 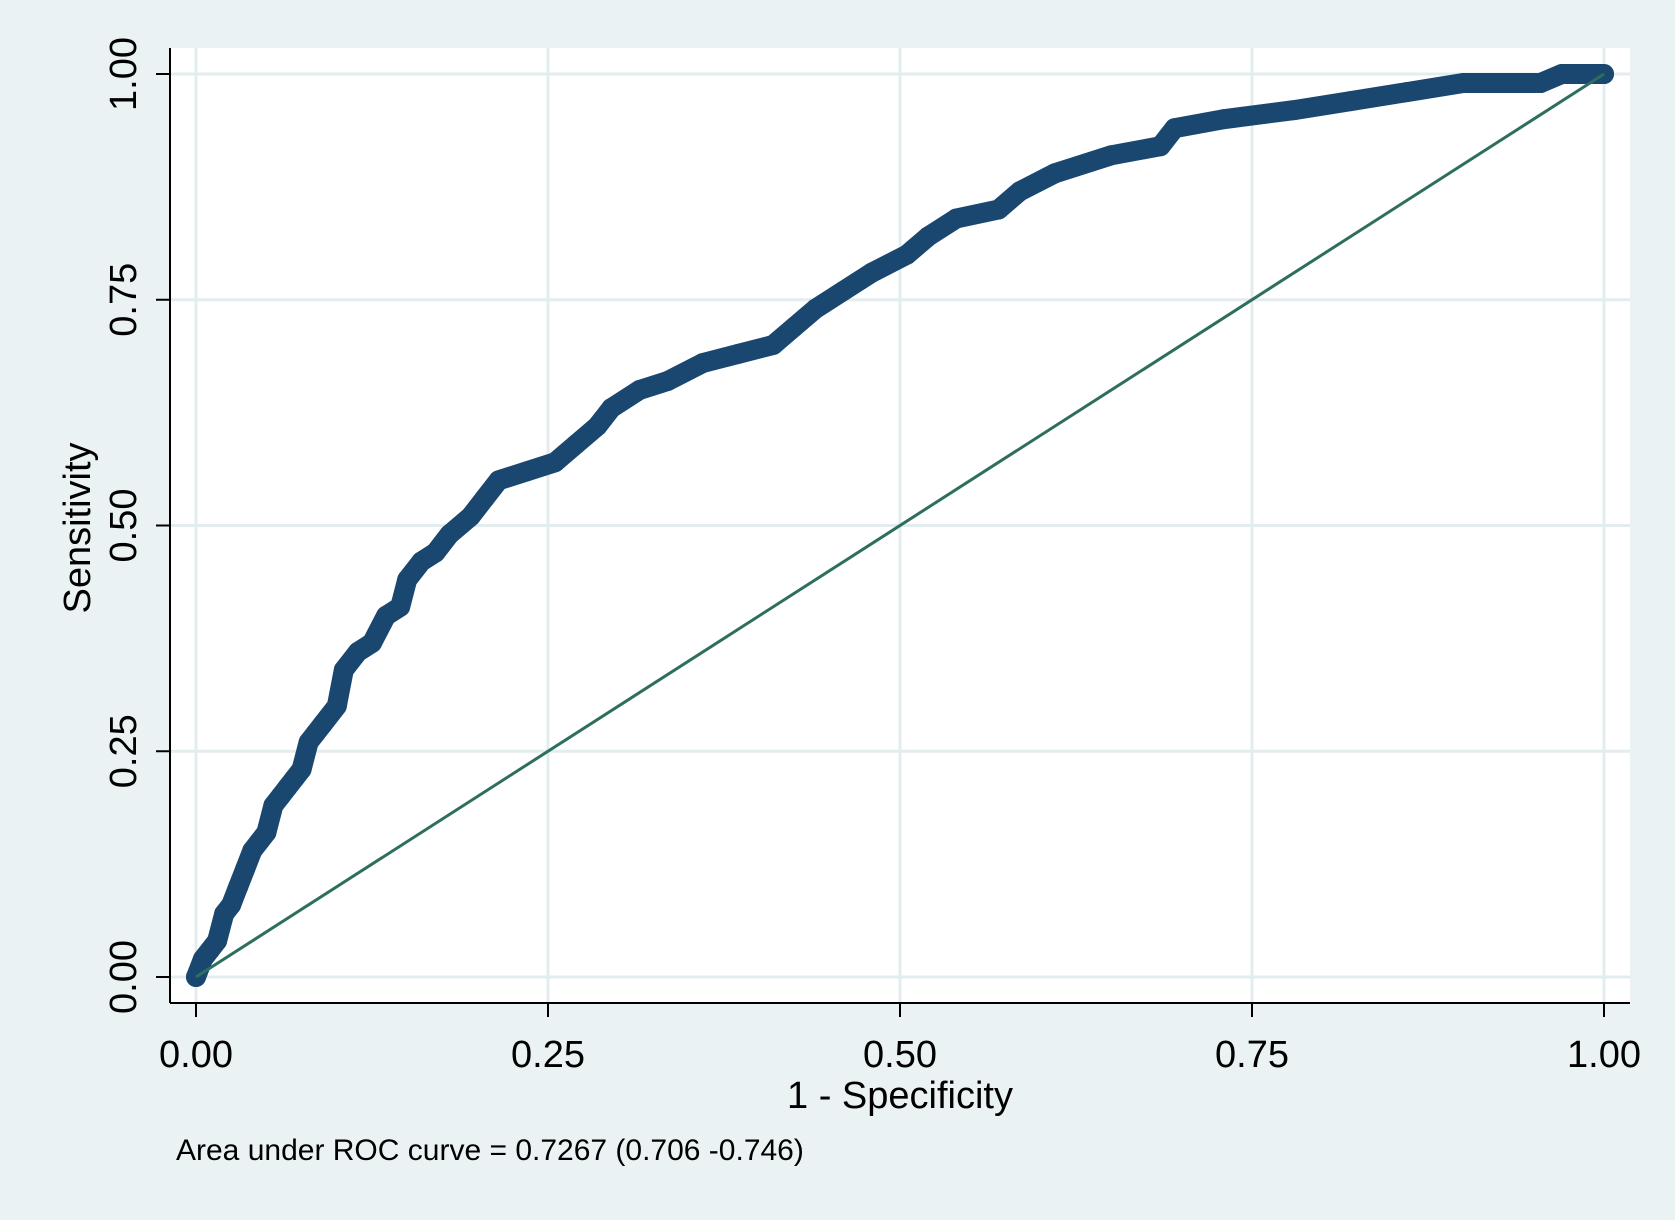 What do you see at coordinates (124, 526) in the screenshot?
I see `y-tick-label: 0.50` at bounding box center [124, 526].